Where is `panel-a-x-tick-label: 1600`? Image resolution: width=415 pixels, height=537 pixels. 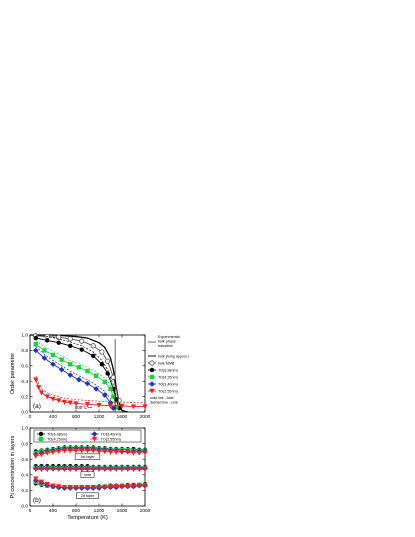
panel-a-x-tick-label: 1600 is located at coordinates (122, 417).